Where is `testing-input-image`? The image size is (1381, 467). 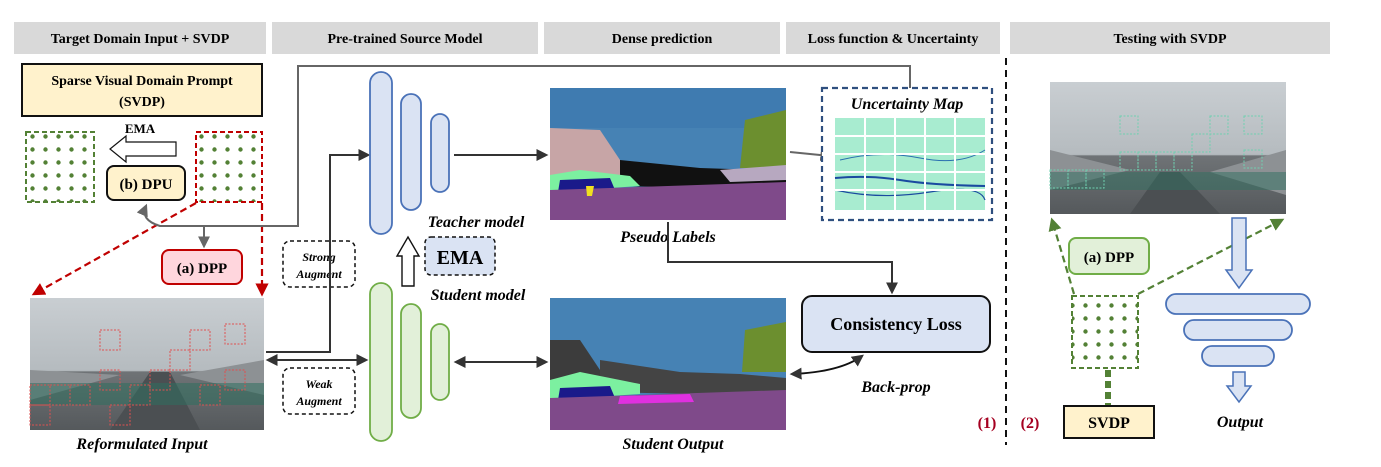
testing-input-image is located at coordinates (1168, 148).